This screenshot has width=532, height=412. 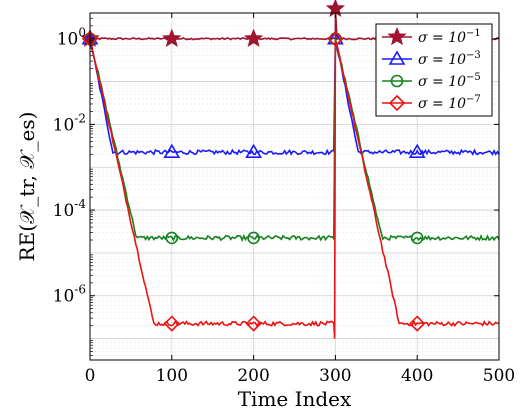 I want to click on x-tick-label: 300, so click(x=335, y=376).